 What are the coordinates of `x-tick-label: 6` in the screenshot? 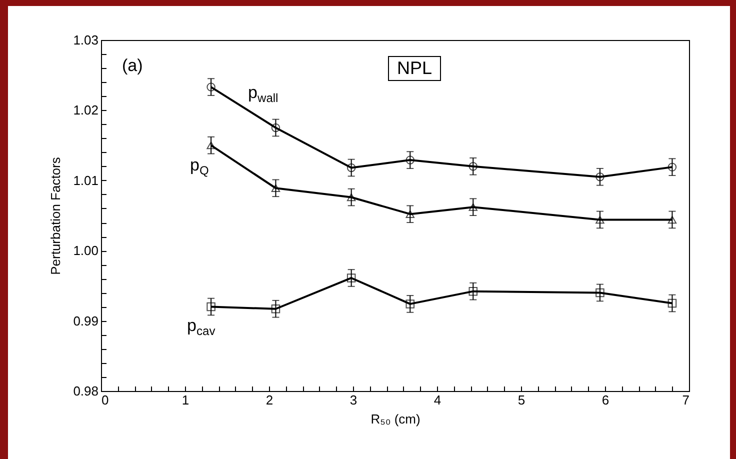 It's located at (606, 400).